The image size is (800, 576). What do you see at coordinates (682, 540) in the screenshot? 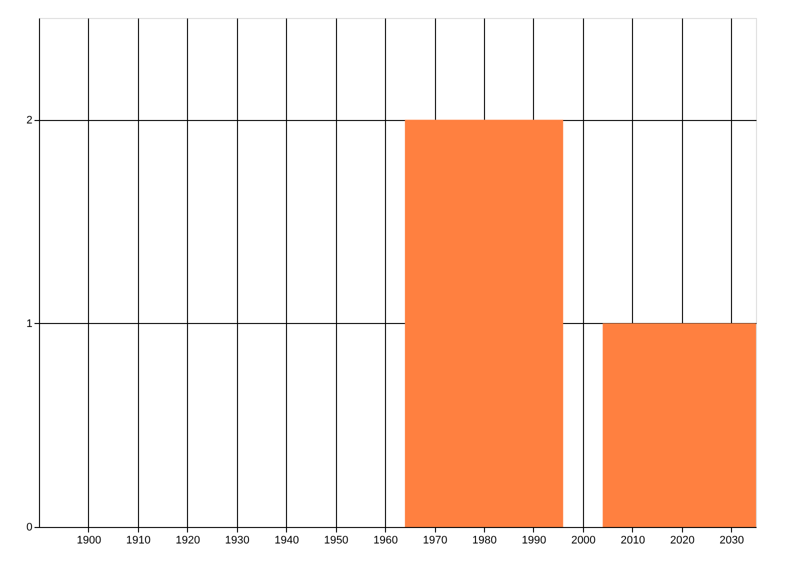
I see `x-tick-label: 2020` at bounding box center [682, 540].